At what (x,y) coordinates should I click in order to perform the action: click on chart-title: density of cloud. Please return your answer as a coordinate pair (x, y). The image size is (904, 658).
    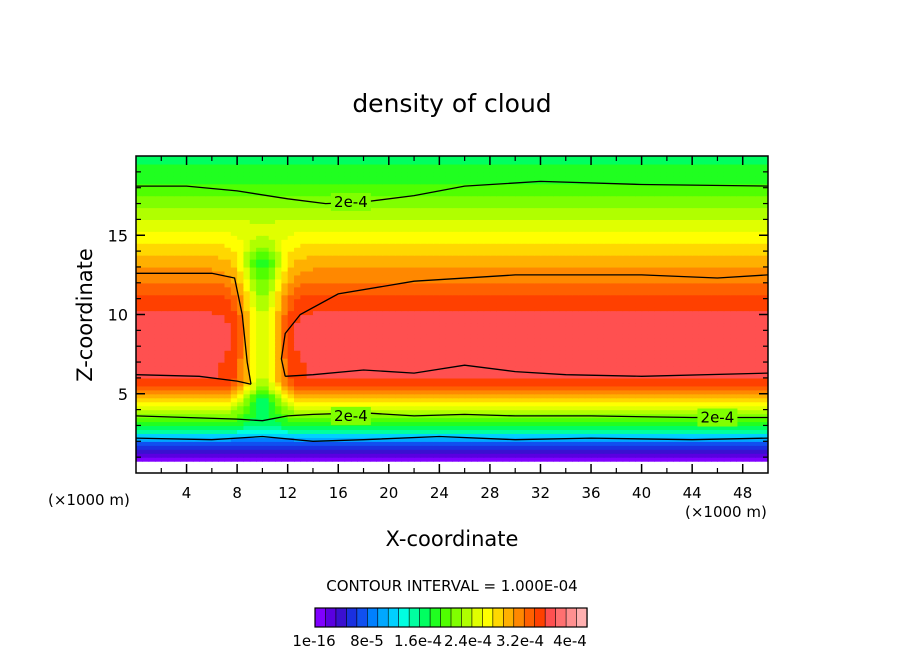
    Looking at the image, I should click on (451, 103).